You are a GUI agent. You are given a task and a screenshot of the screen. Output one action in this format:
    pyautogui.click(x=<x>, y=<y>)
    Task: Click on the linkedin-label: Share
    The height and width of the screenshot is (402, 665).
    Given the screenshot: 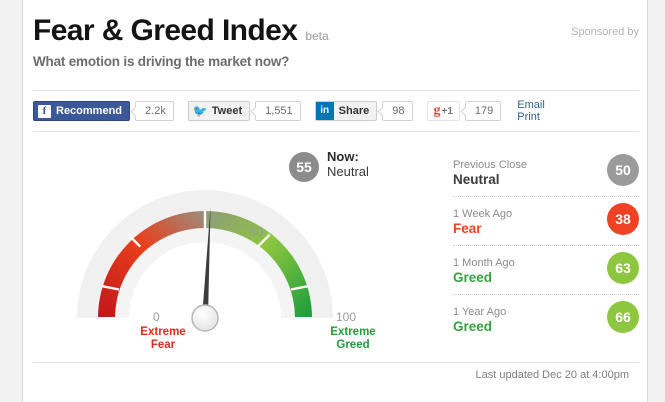 What is the action you would take?
    pyautogui.click(x=354, y=111)
    